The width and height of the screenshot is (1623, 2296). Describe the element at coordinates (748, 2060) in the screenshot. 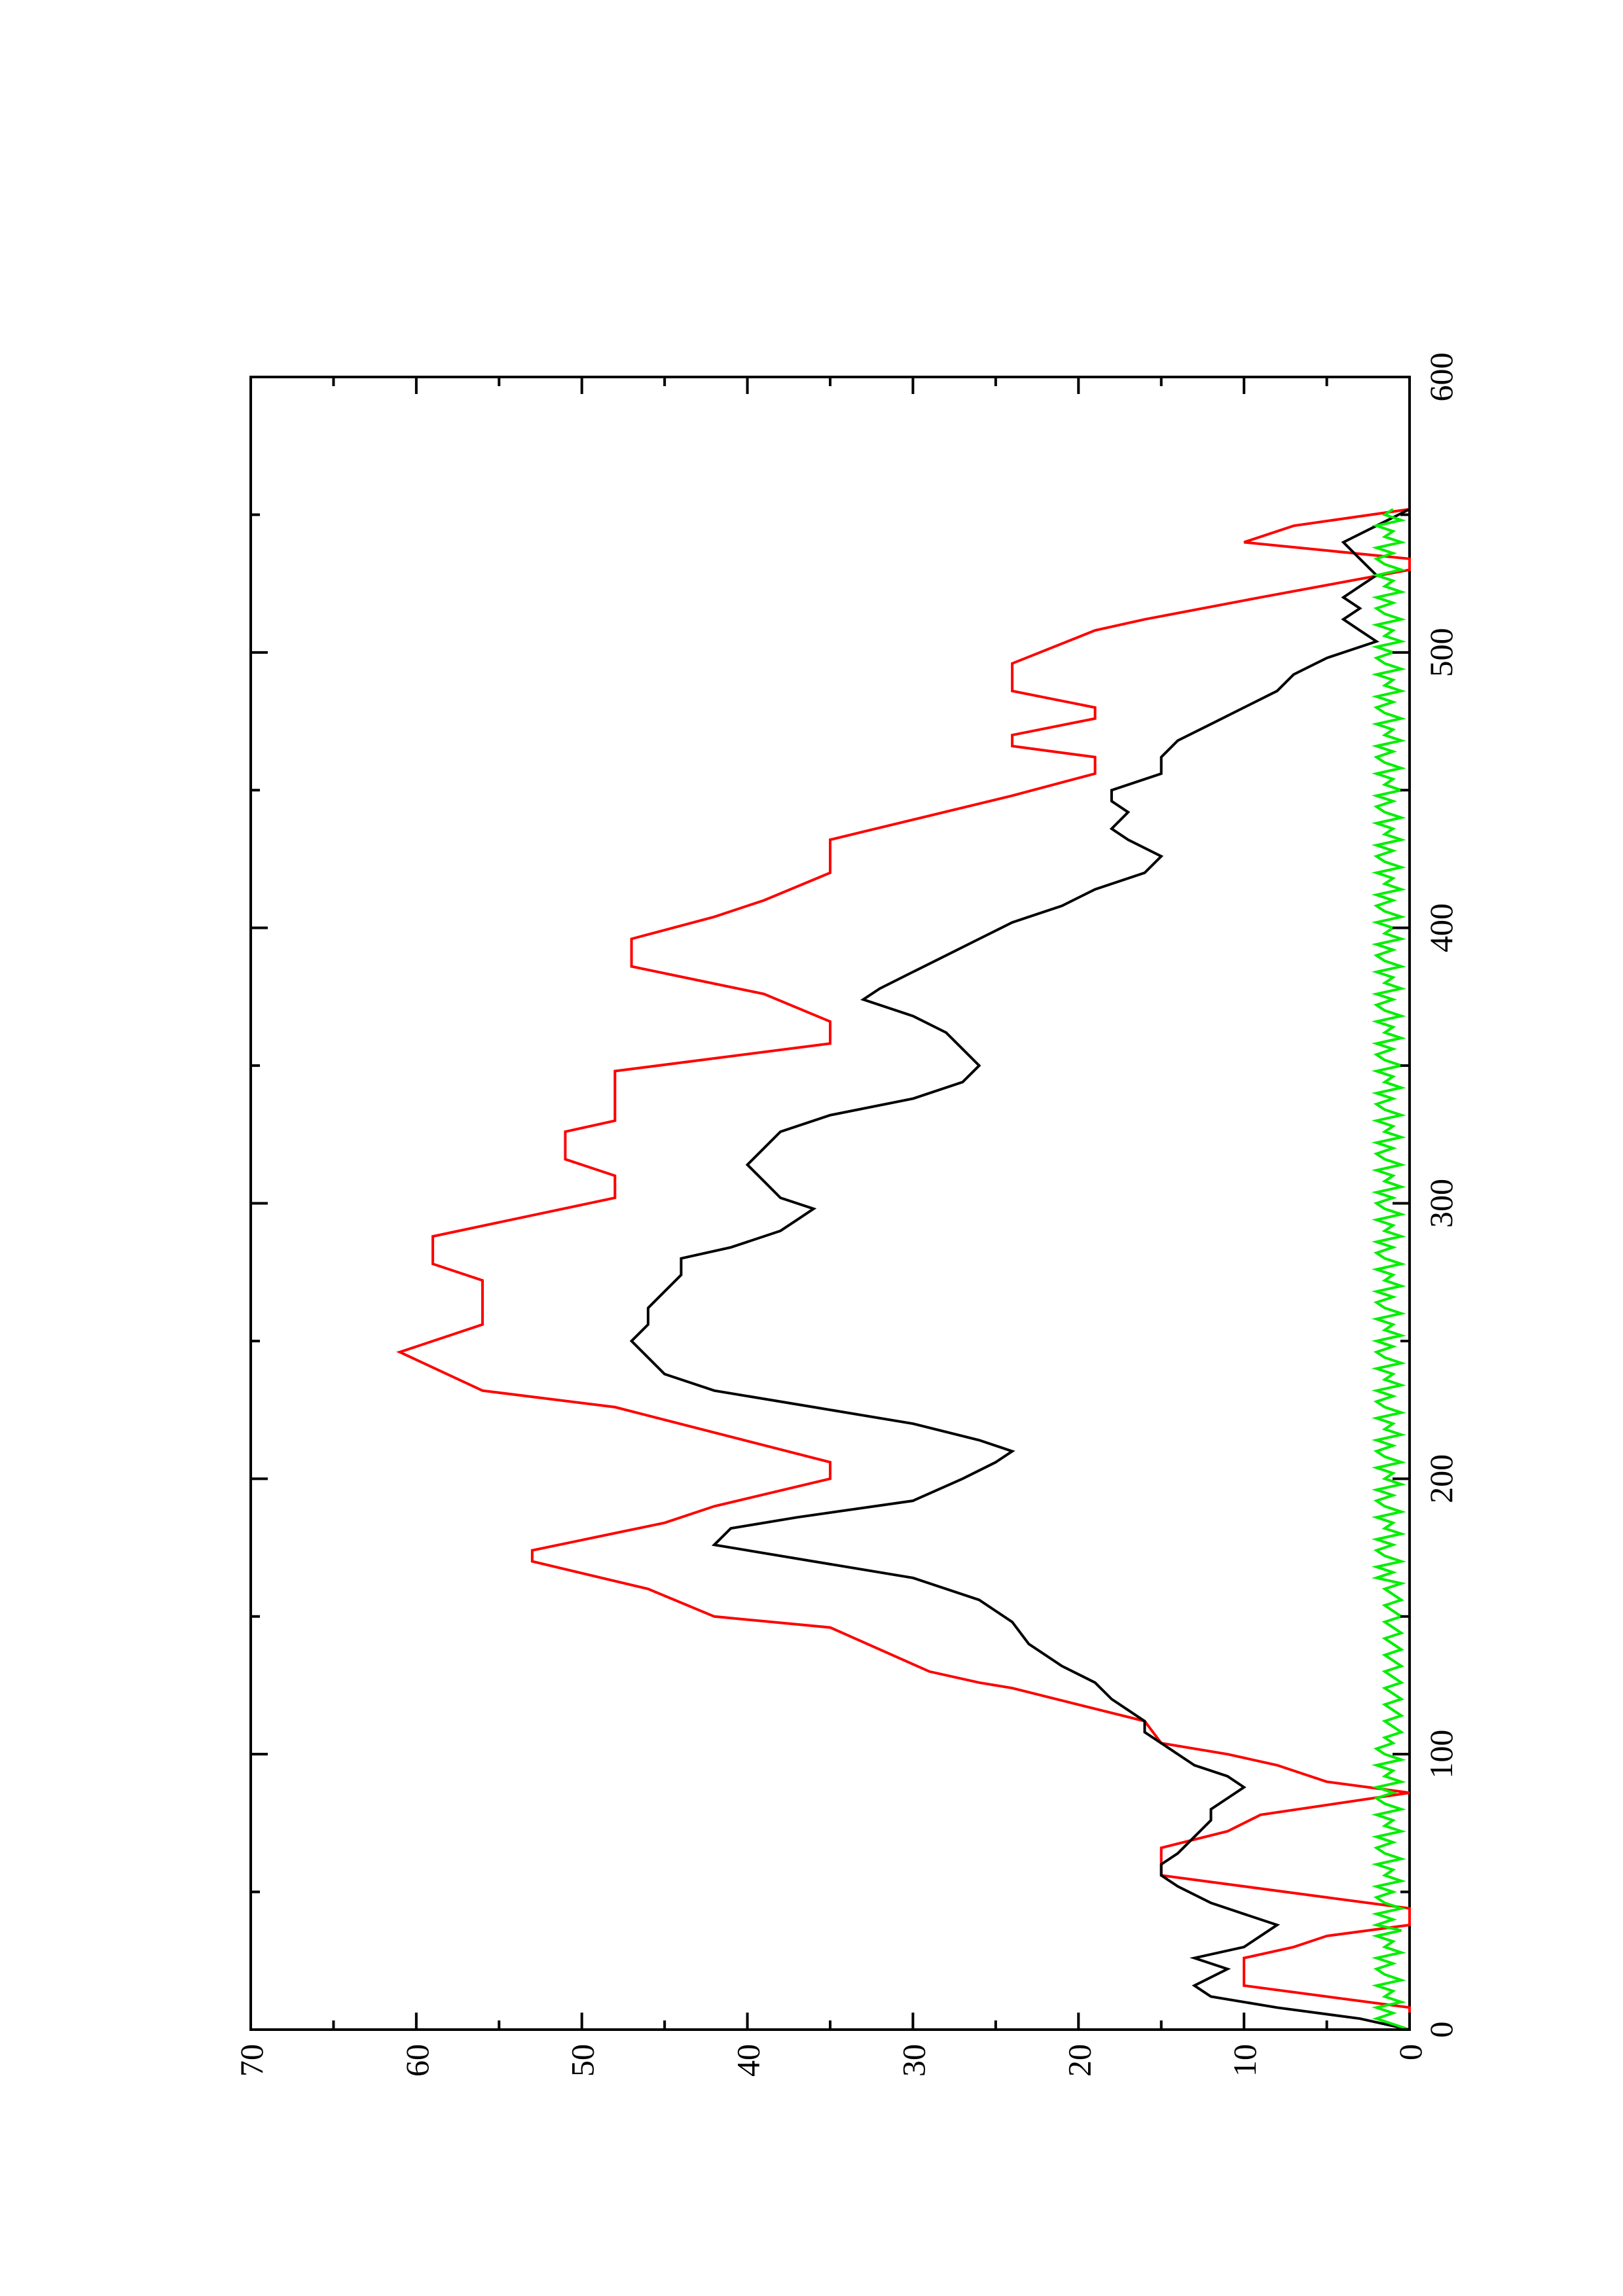

I see `y-tick-label: 40` at that location.